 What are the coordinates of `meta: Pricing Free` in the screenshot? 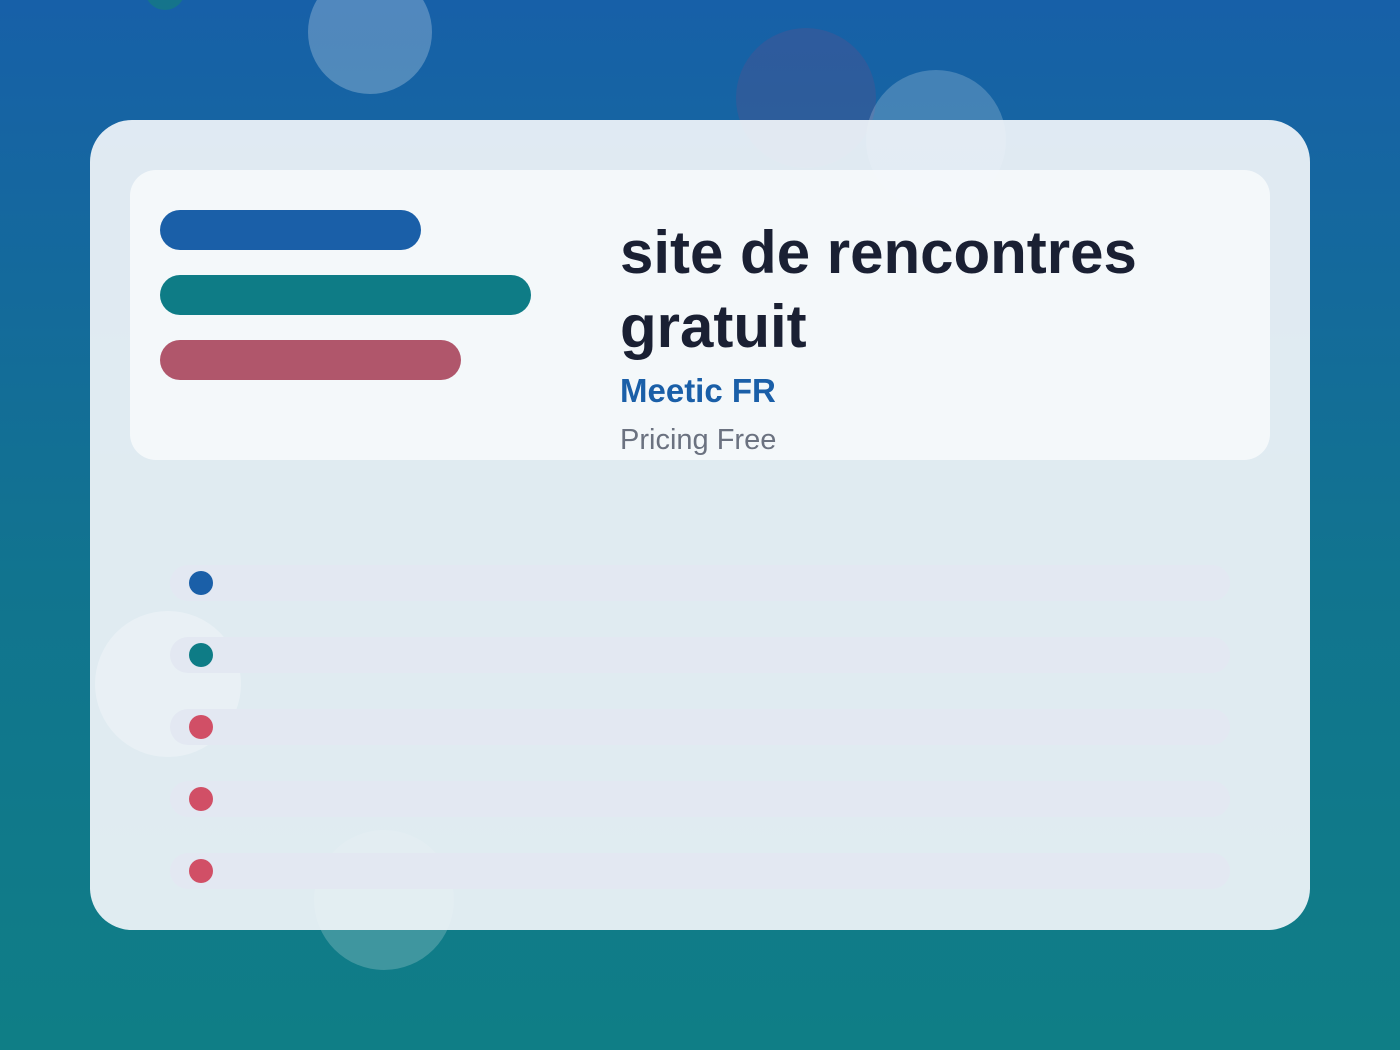 It's located at (698, 440).